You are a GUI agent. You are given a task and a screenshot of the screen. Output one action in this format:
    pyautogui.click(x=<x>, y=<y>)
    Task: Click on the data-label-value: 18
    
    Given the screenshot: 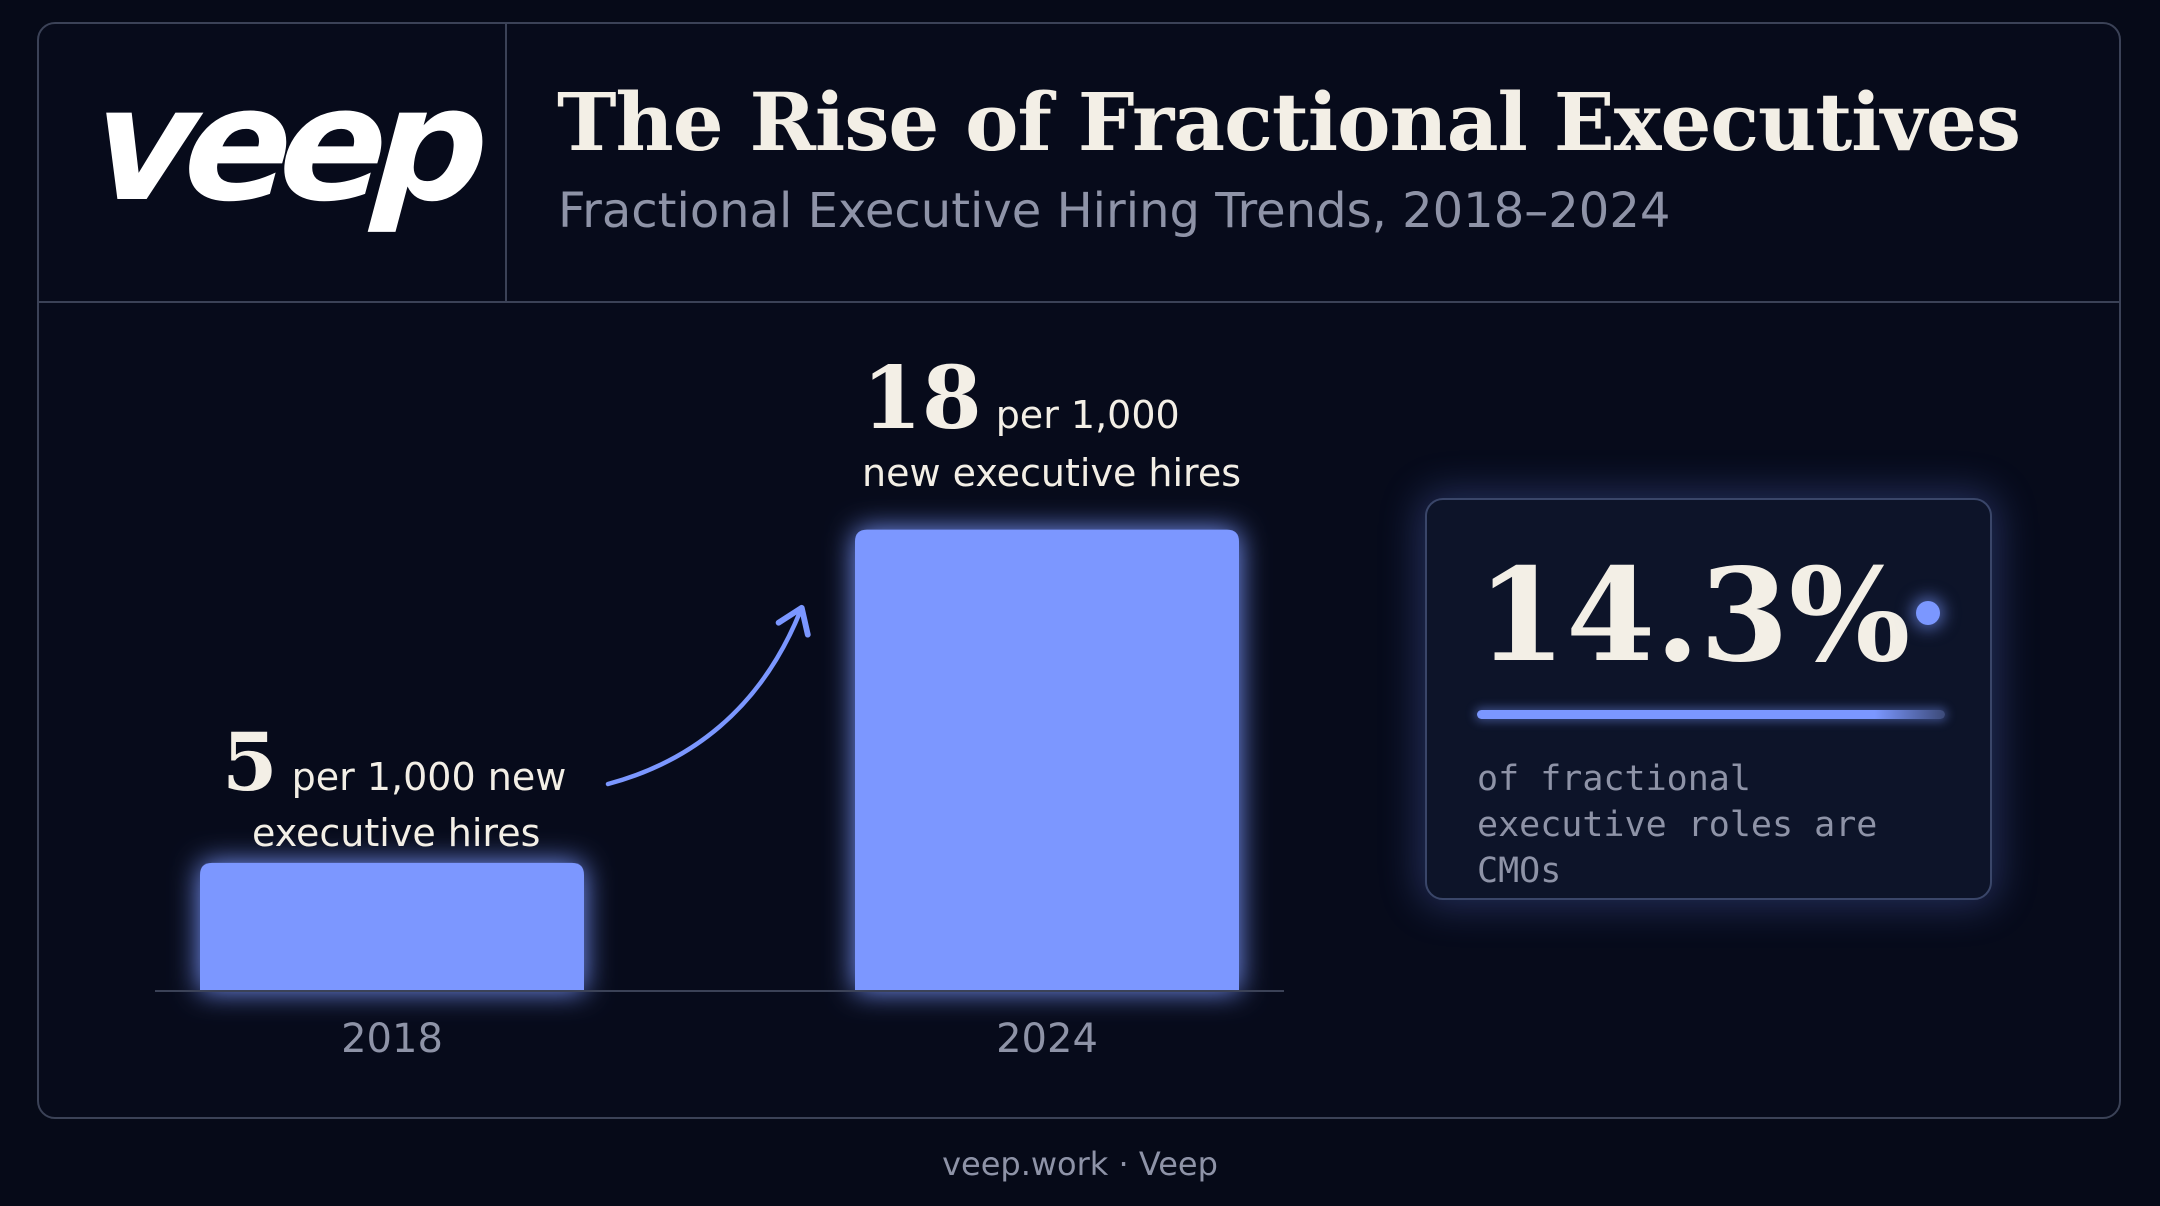 What is the action you would take?
    pyautogui.click(x=922, y=398)
    